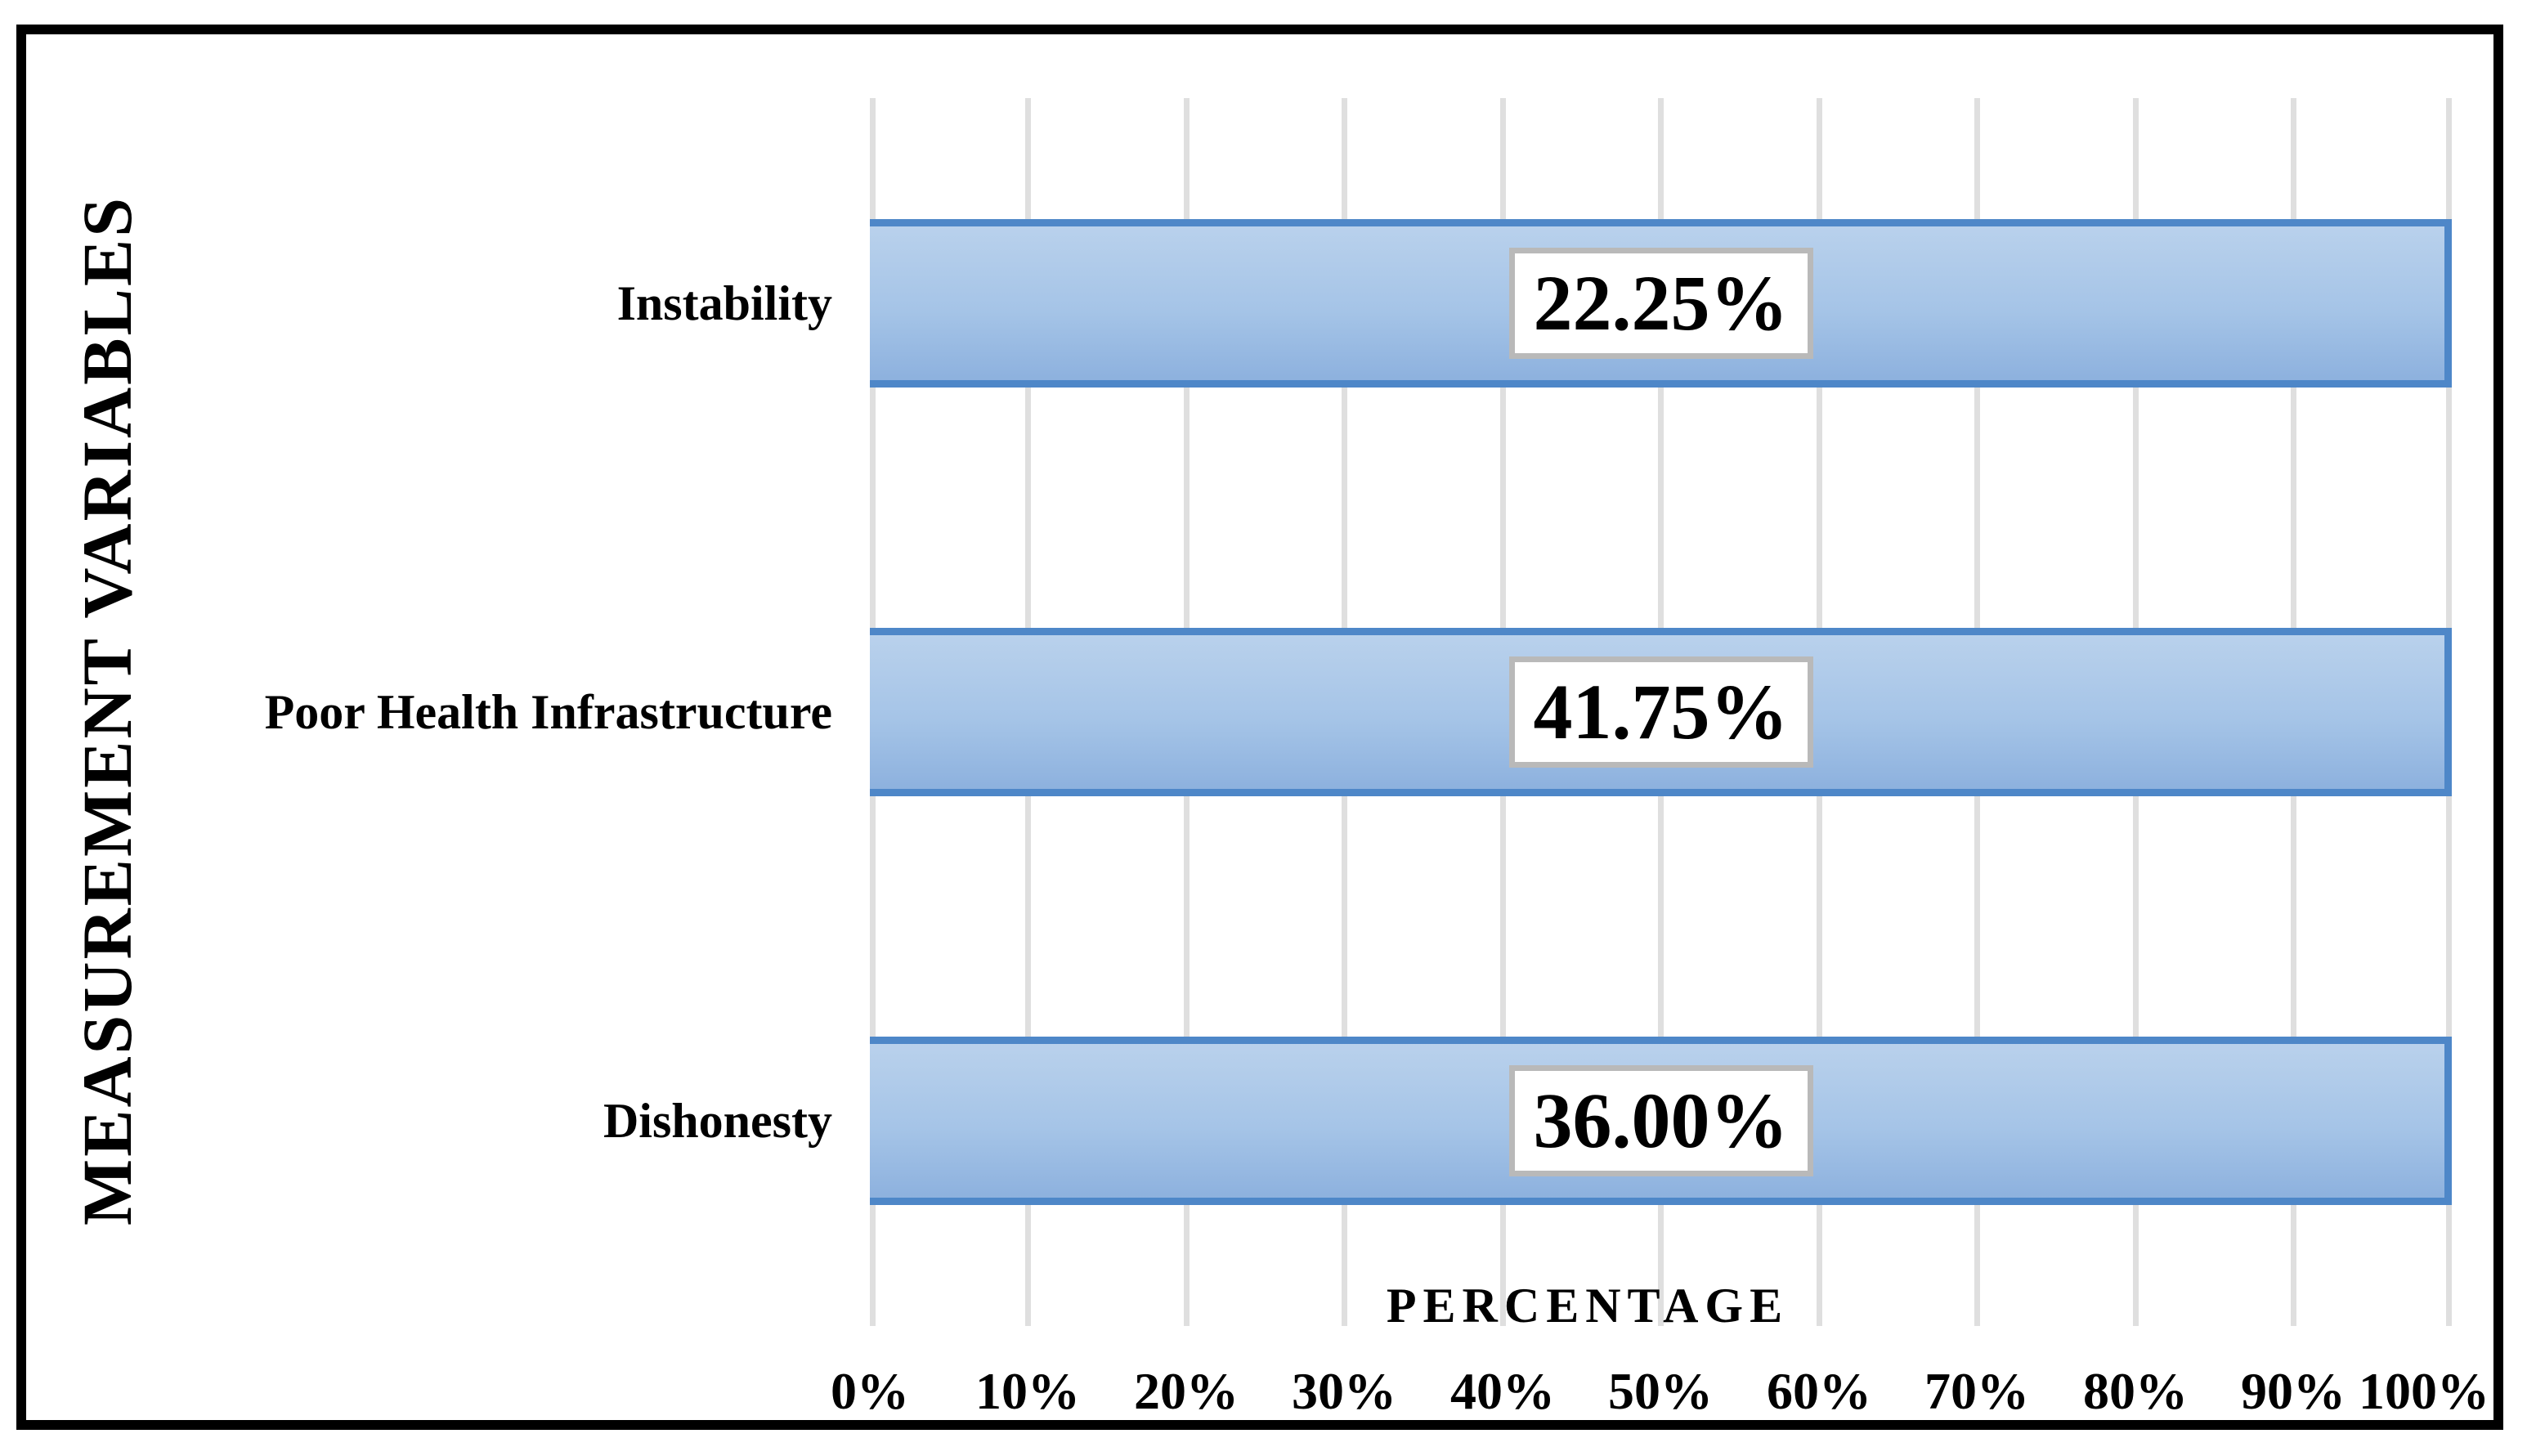 This screenshot has width=2527, height=1456. I want to click on value-label-box-dishonesty: 36.00%, so click(1660, 1121).